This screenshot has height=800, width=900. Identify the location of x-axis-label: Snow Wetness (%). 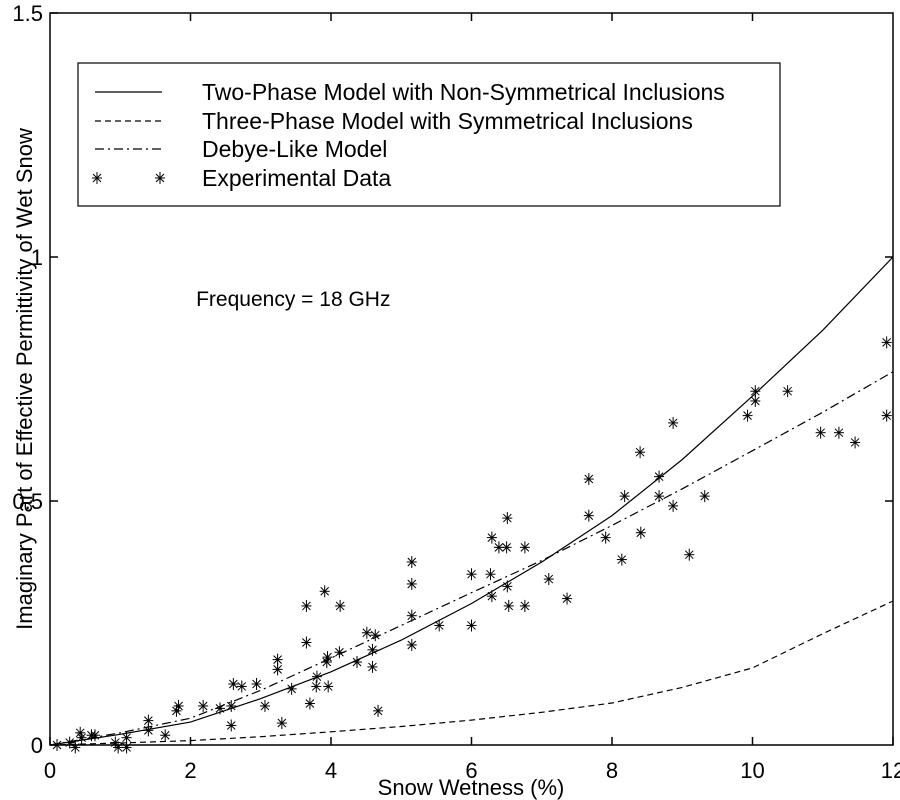
(471, 787).